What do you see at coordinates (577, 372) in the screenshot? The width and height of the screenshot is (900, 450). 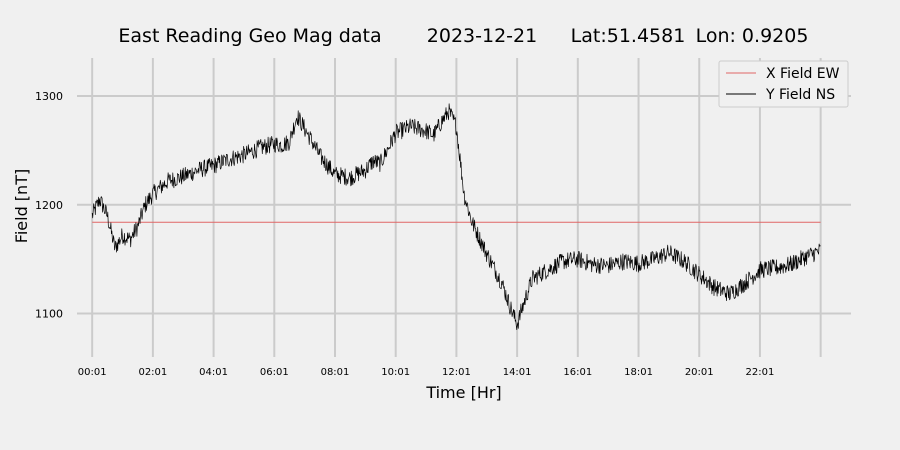 I see `x-tick-label: 16:01` at bounding box center [577, 372].